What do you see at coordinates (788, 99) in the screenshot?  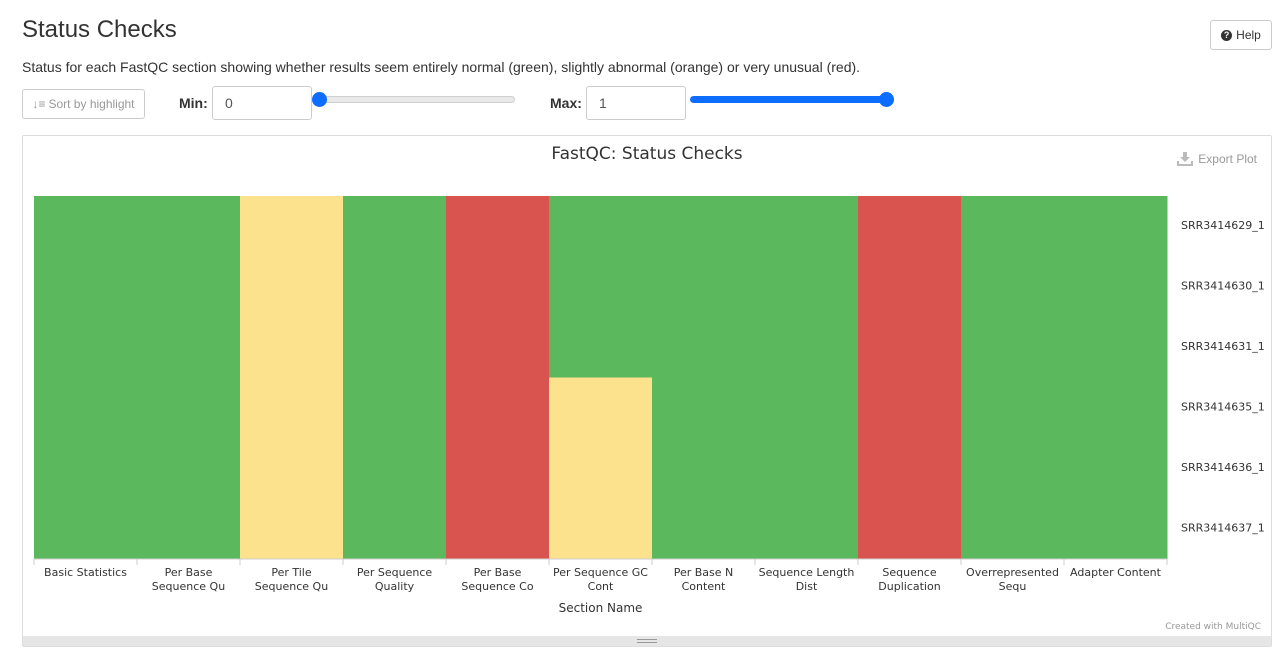 I see `max-slider-track` at bounding box center [788, 99].